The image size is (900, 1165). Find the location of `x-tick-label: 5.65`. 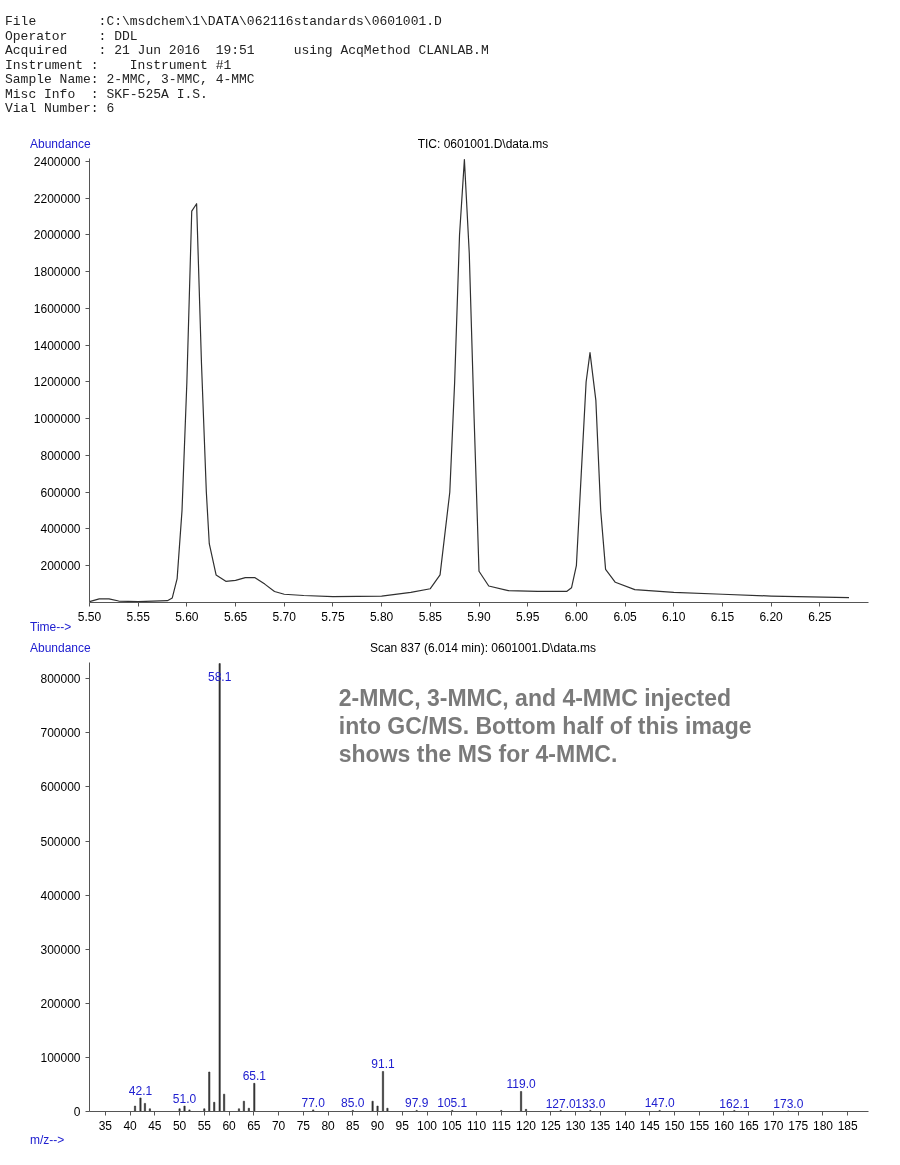

x-tick-label: 5.65 is located at coordinates (235, 616).